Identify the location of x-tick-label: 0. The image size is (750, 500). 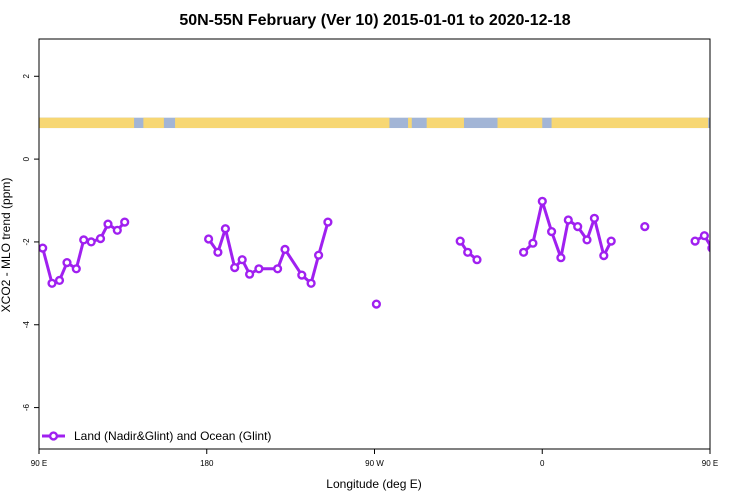
(542, 463).